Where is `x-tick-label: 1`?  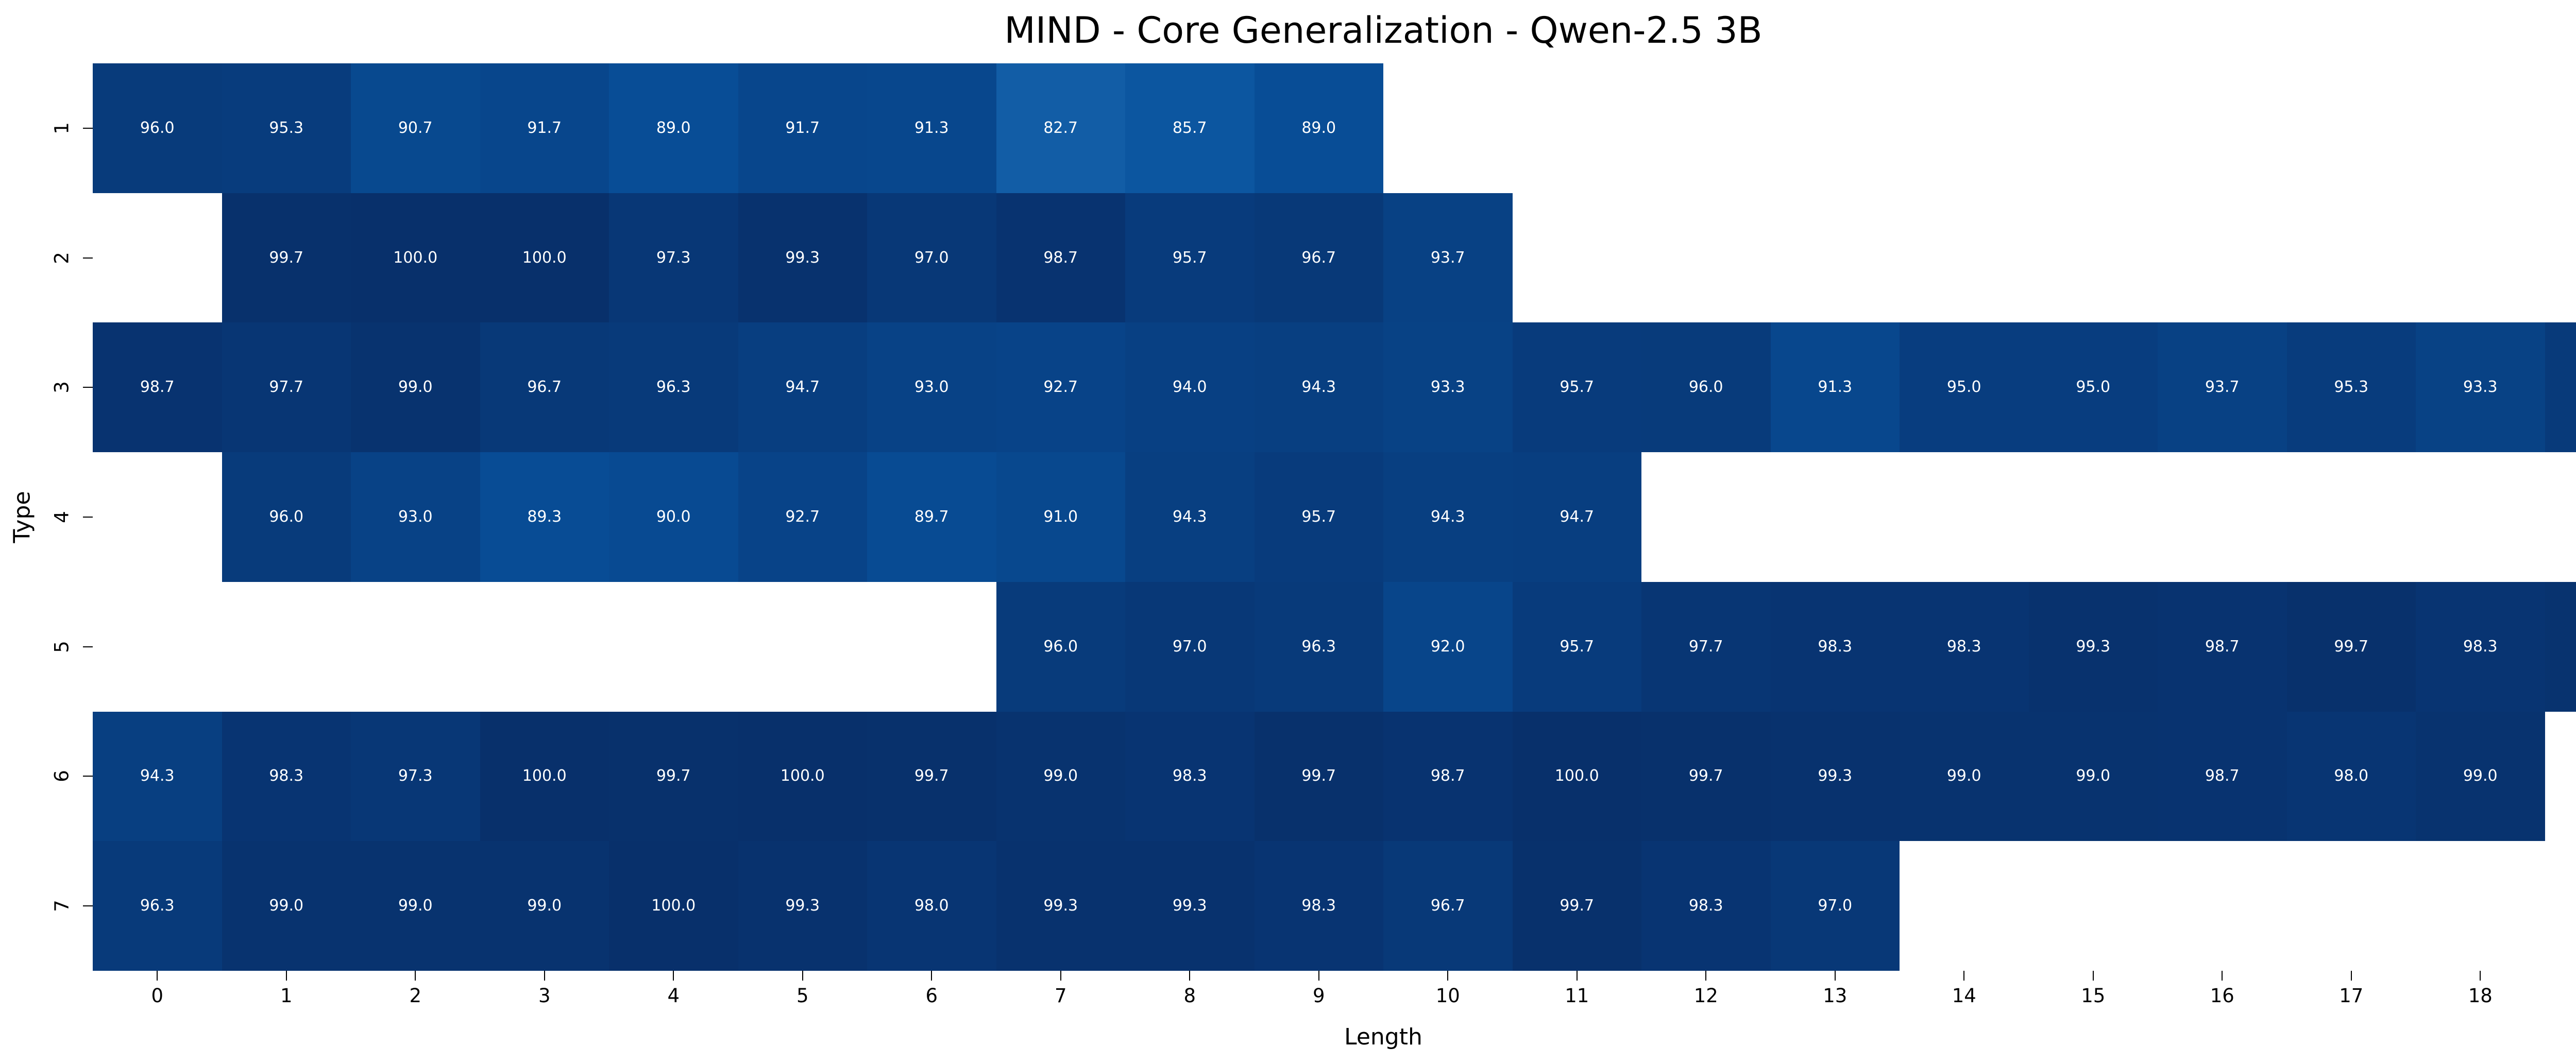
x-tick-label: 1 is located at coordinates (286, 996).